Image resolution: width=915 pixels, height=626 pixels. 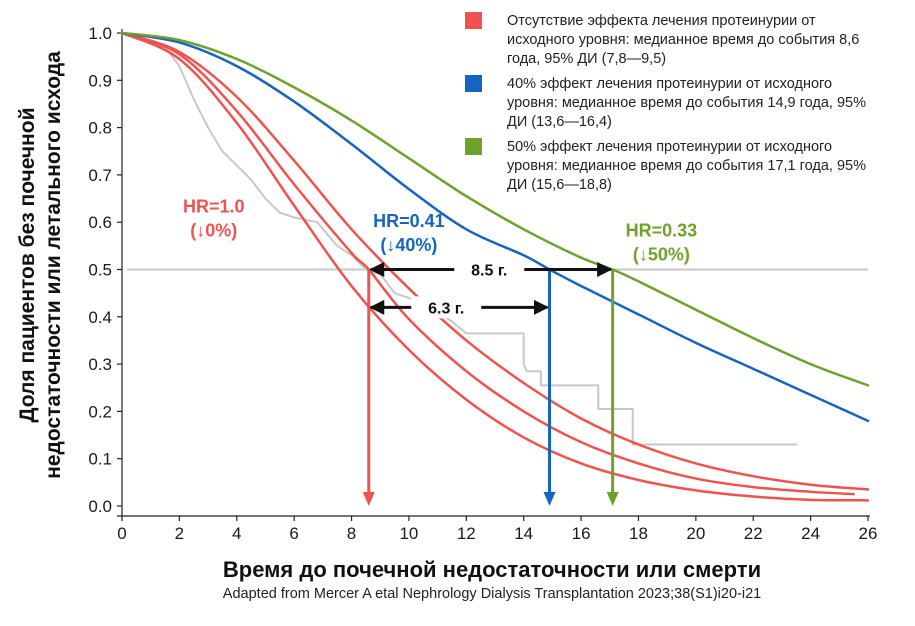 I want to click on x-tick-label: 2, so click(x=179, y=533).